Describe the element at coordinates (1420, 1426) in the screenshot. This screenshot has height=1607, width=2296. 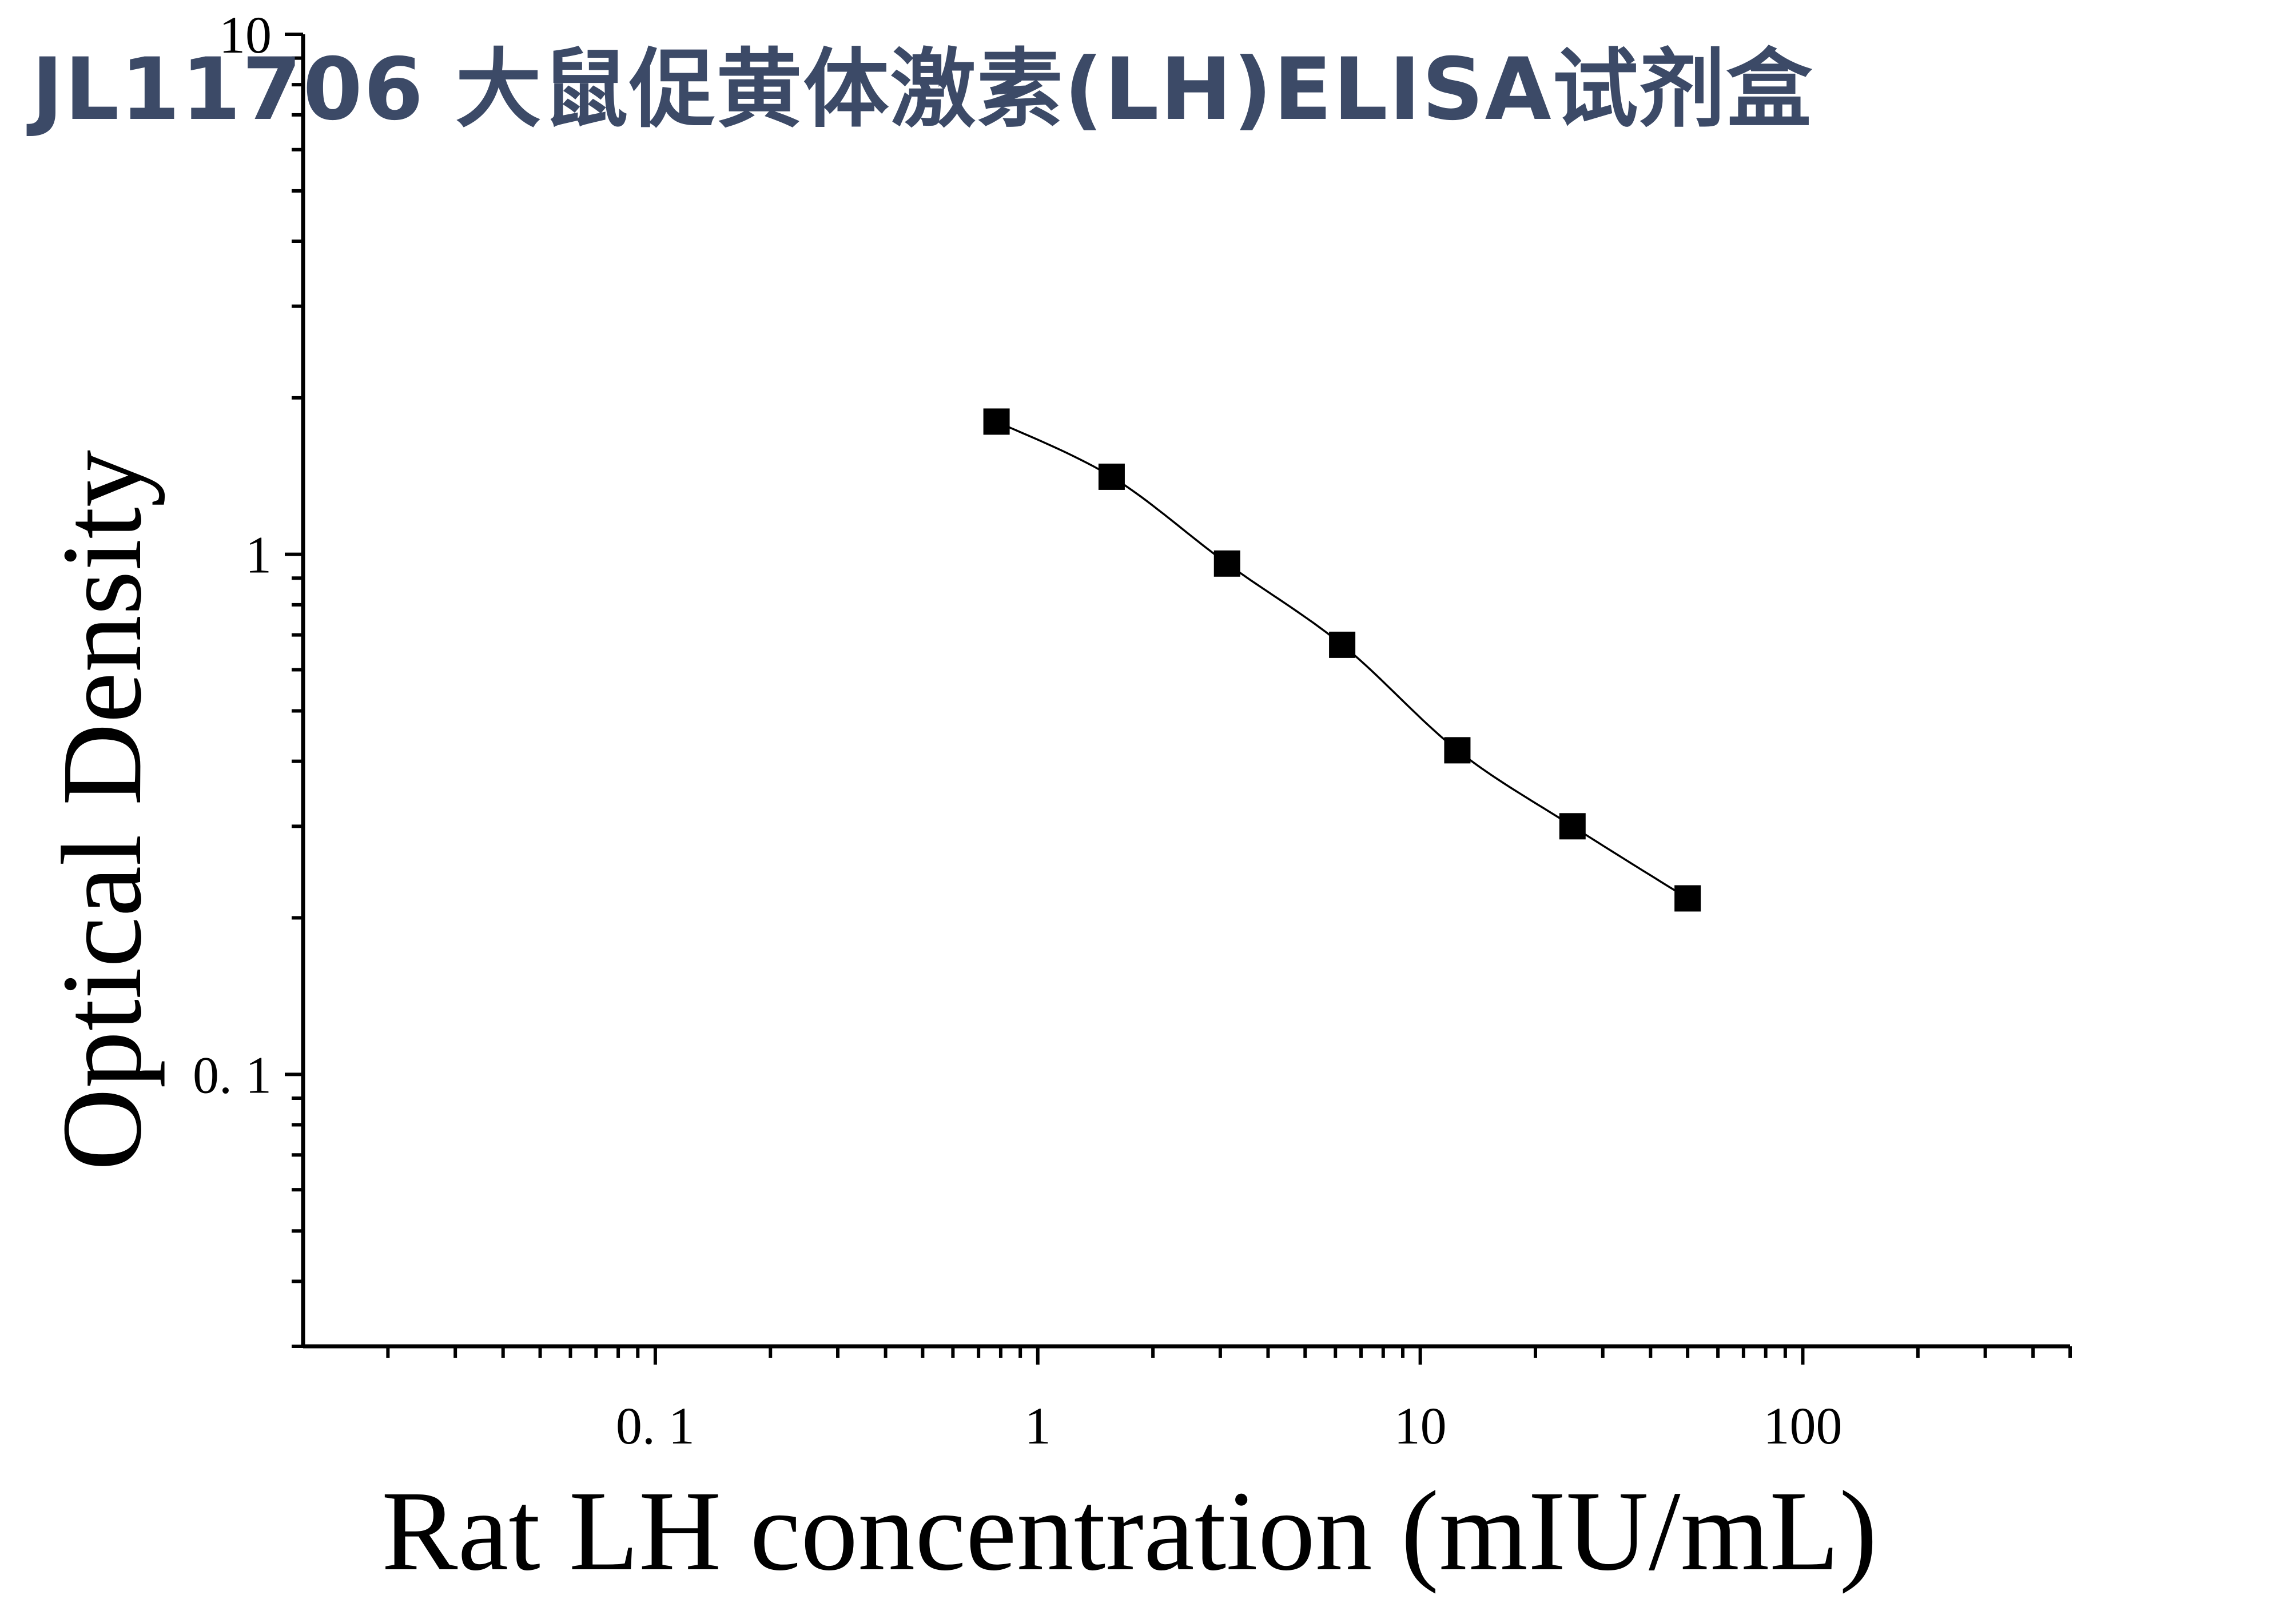
I see `x-tick-label: 10` at that location.